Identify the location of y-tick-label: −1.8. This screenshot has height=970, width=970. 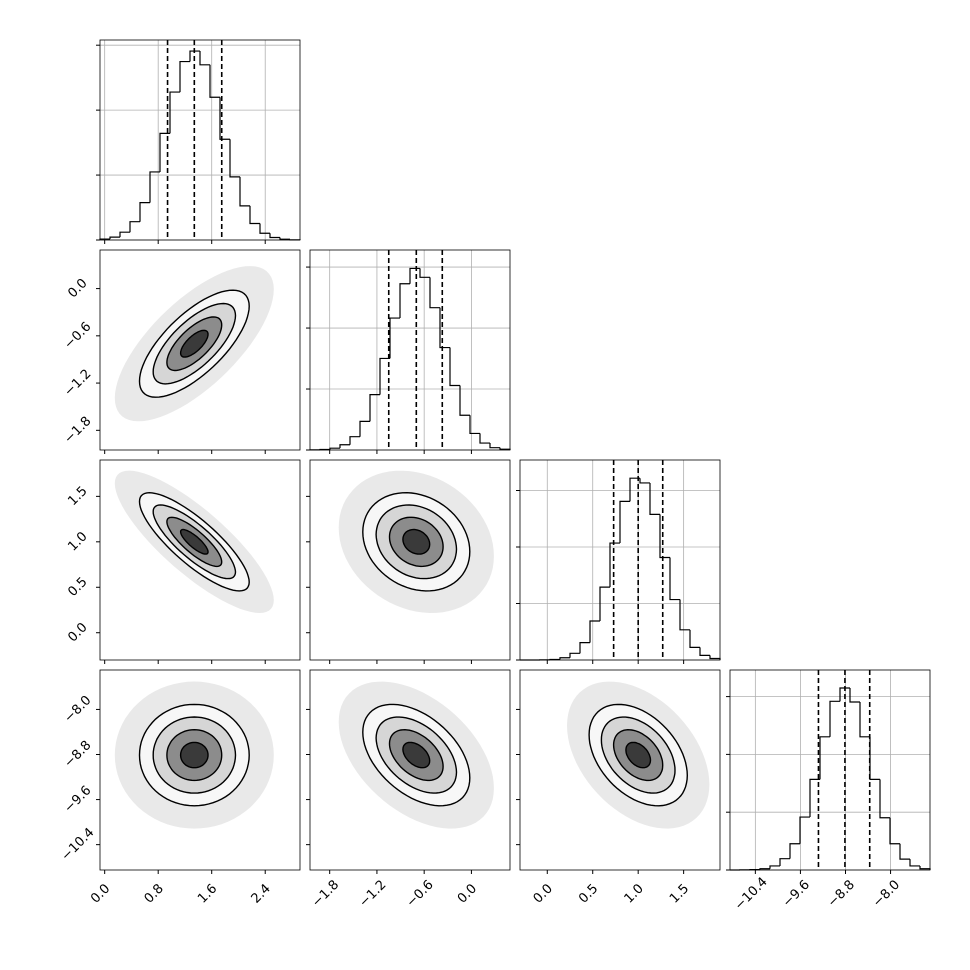
(78, 430).